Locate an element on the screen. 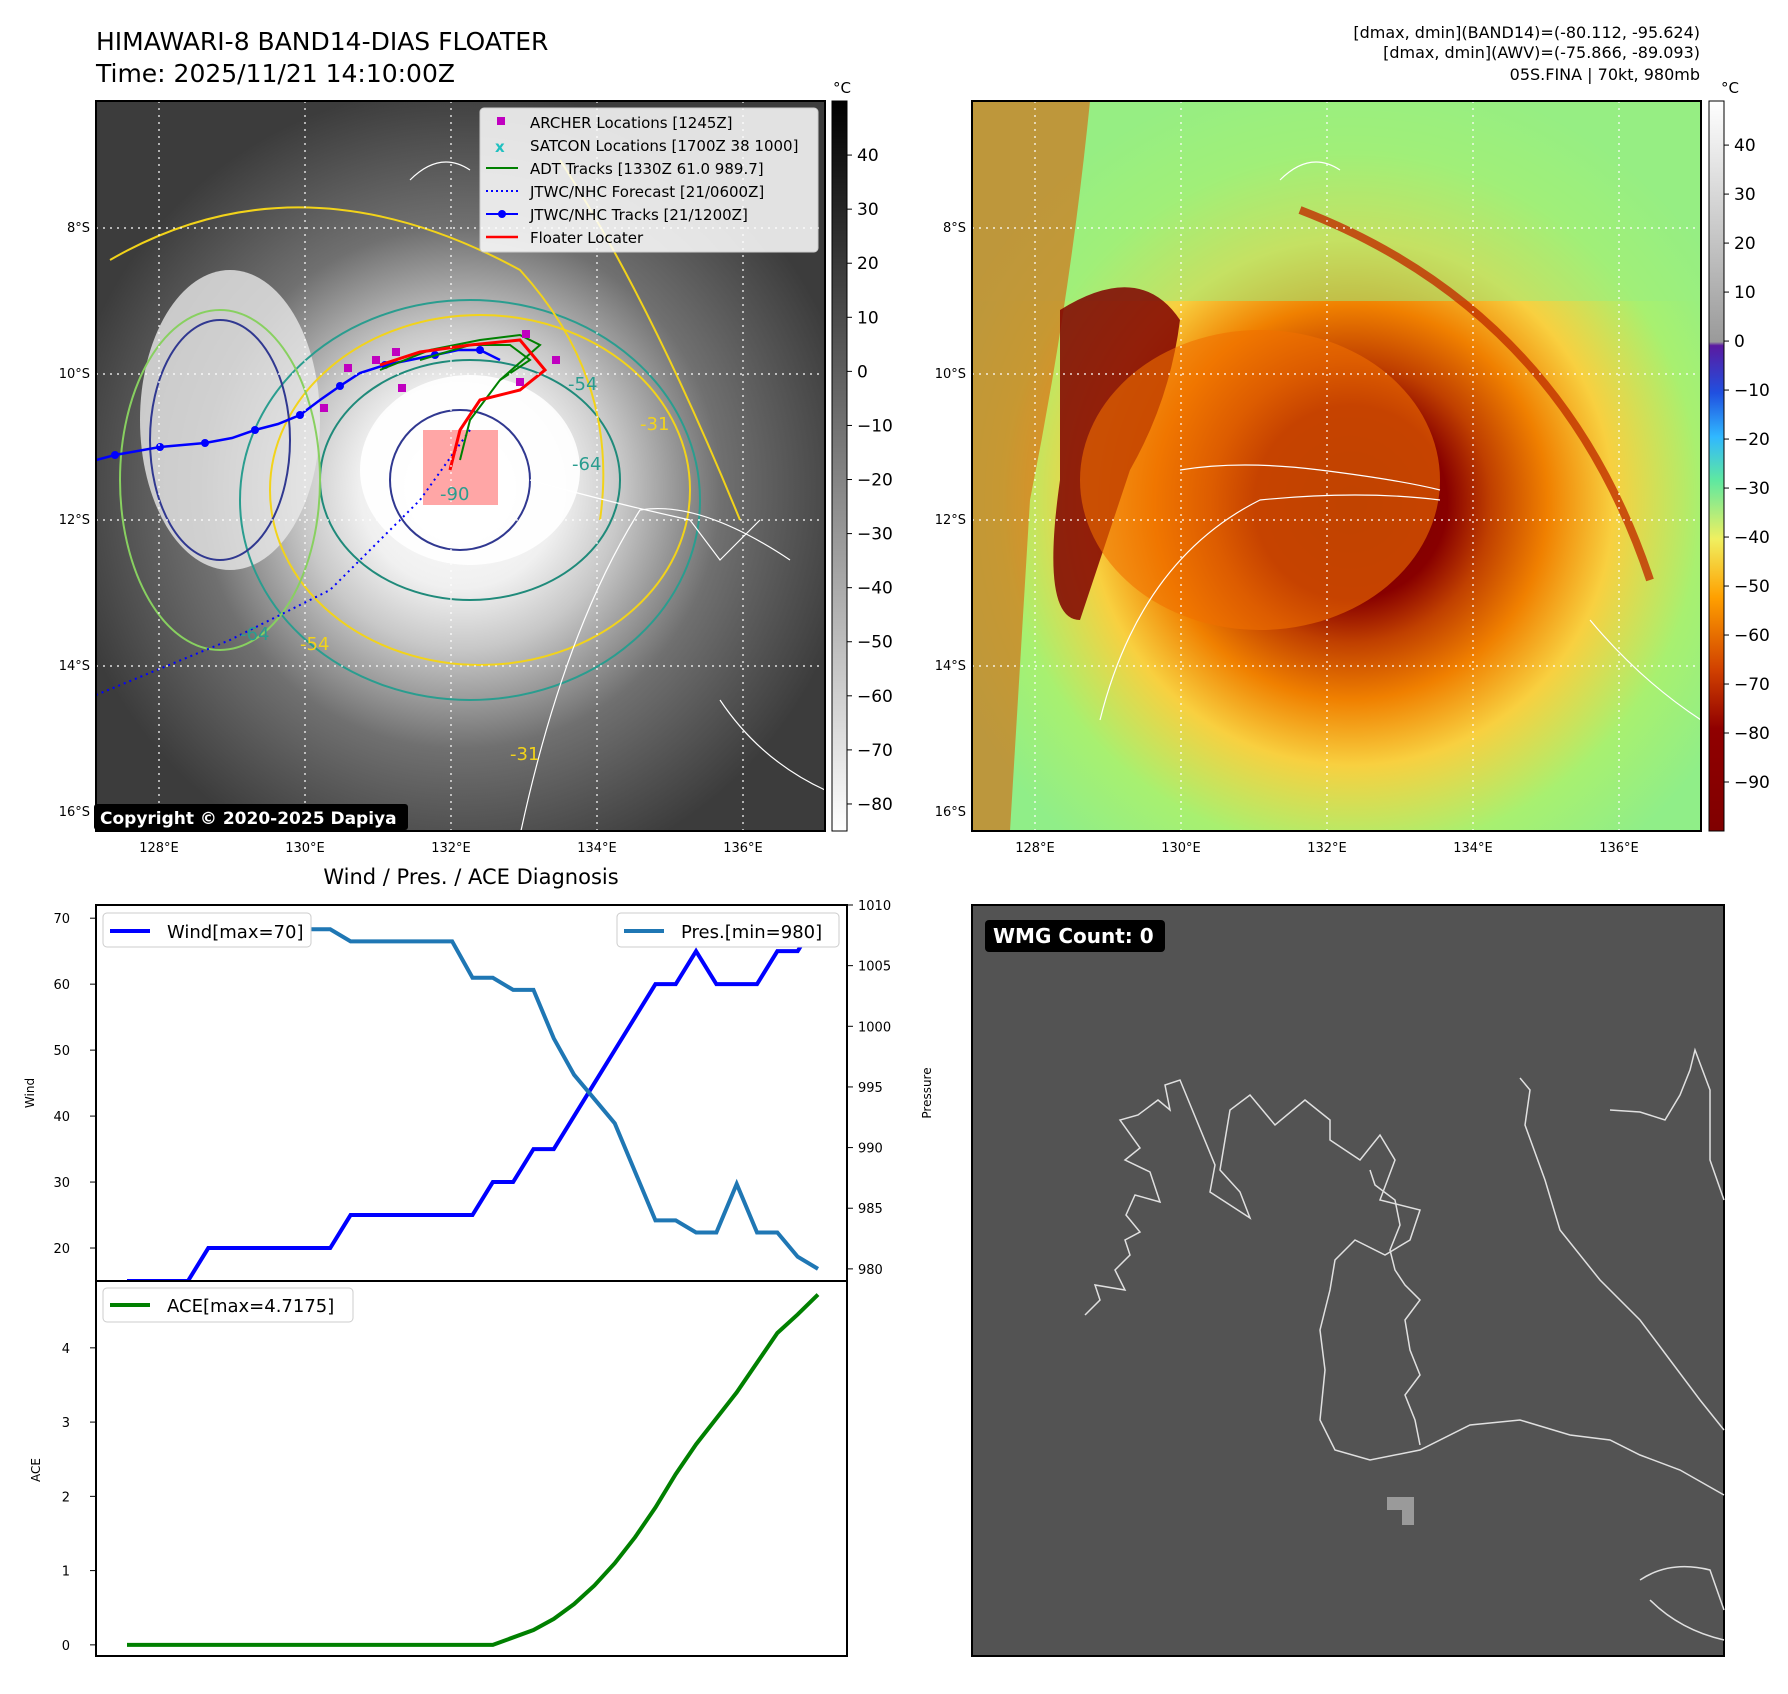 Image resolution: width=1788 pixels, height=1694 pixels. contour-label: -54 is located at coordinates (314, 644).